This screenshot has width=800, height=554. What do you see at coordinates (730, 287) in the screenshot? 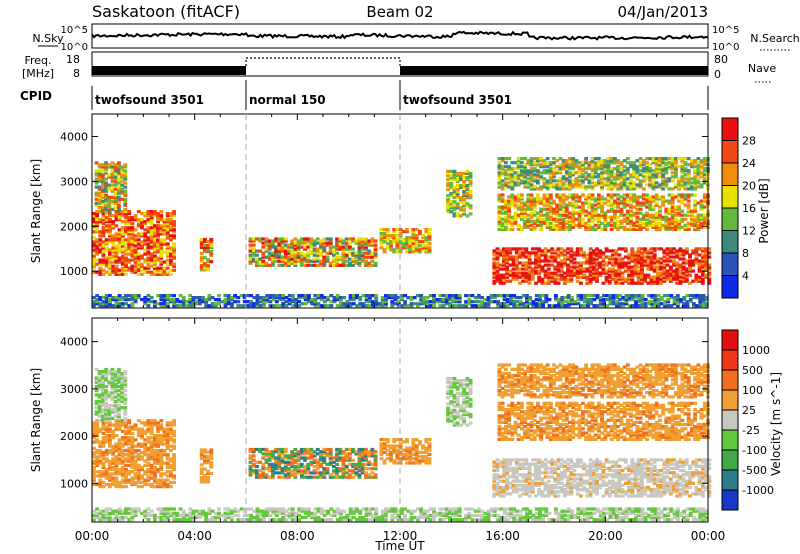
I see `colorbar-swatch` at bounding box center [730, 287].